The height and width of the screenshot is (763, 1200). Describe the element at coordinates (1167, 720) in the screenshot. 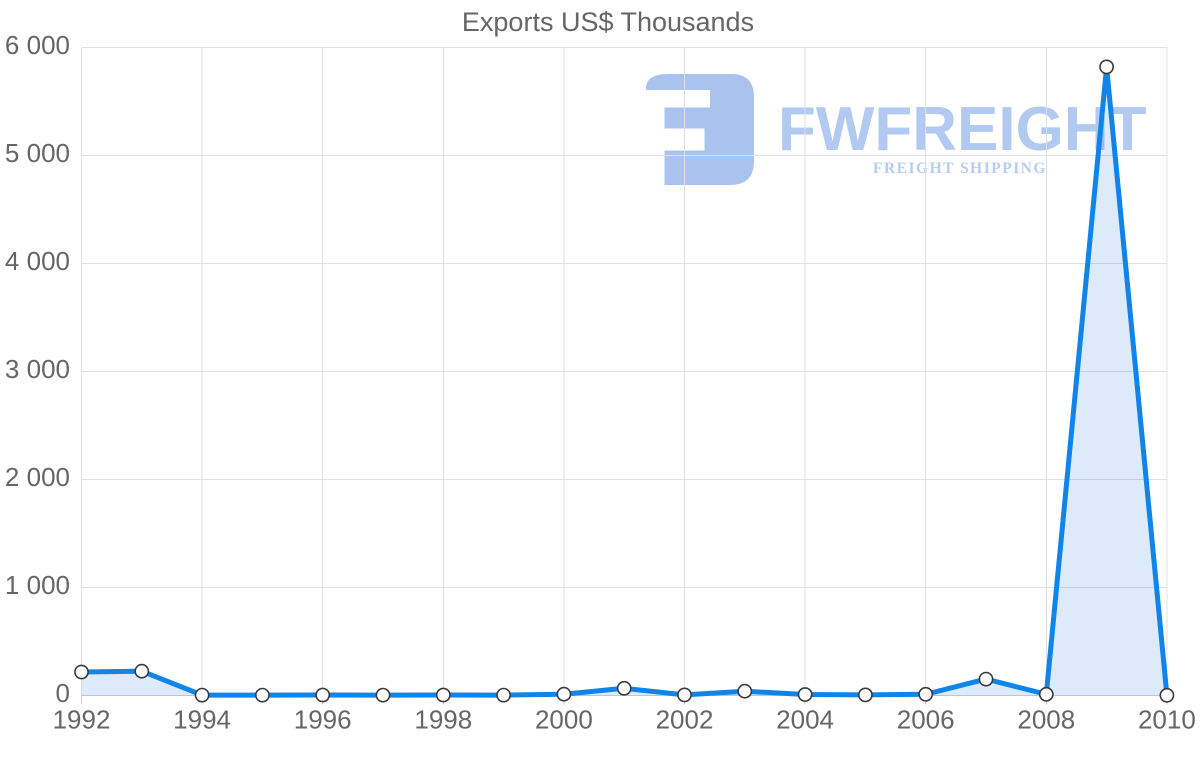

I see `svg-text: 2010` at that location.